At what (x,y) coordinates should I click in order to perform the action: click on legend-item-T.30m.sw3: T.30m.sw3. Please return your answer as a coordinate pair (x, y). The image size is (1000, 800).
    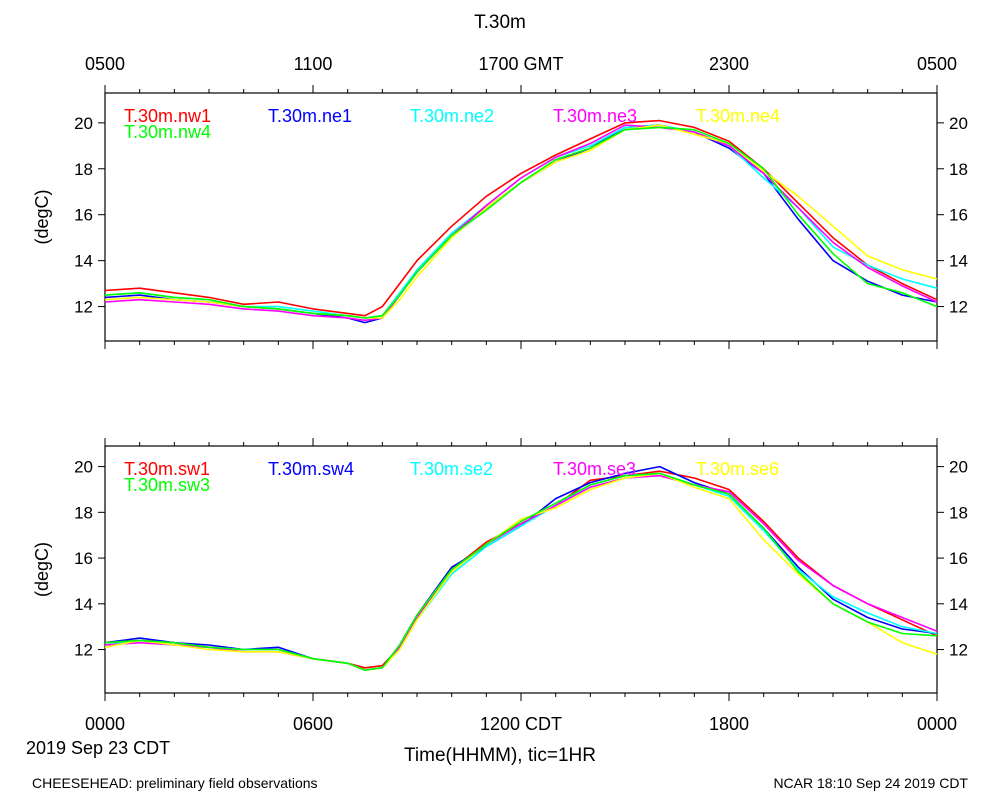
    Looking at the image, I should click on (167, 485).